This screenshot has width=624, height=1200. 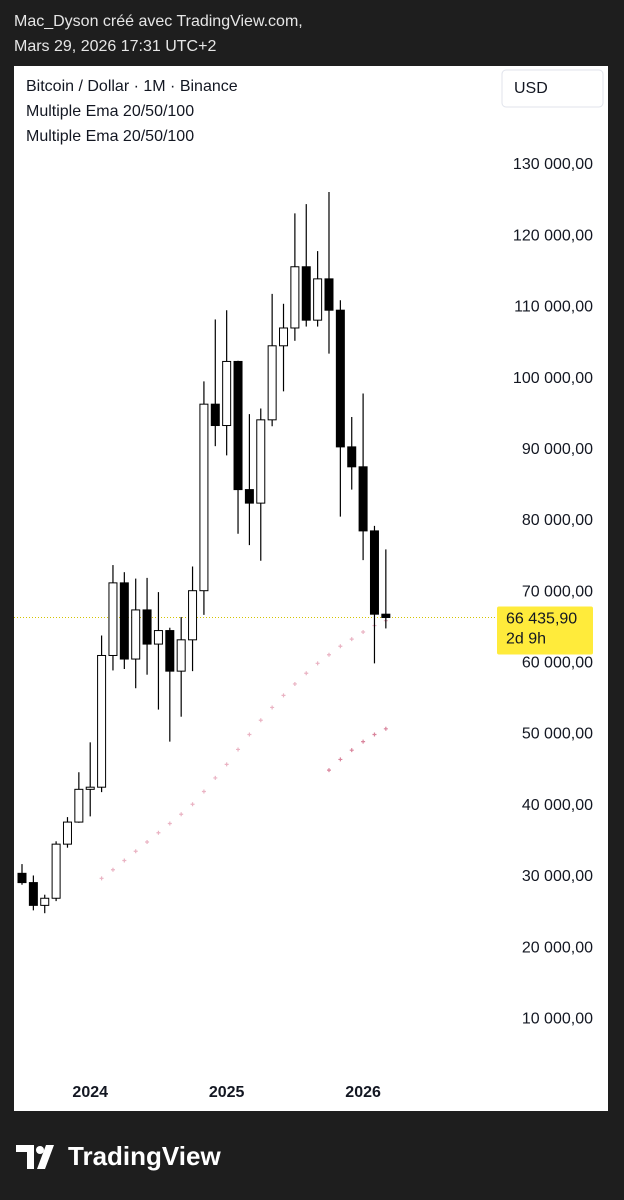 What do you see at coordinates (144, 1156) in the screenshot?
I see `brand-name: TradingView` at bounding box center [144, 1156].